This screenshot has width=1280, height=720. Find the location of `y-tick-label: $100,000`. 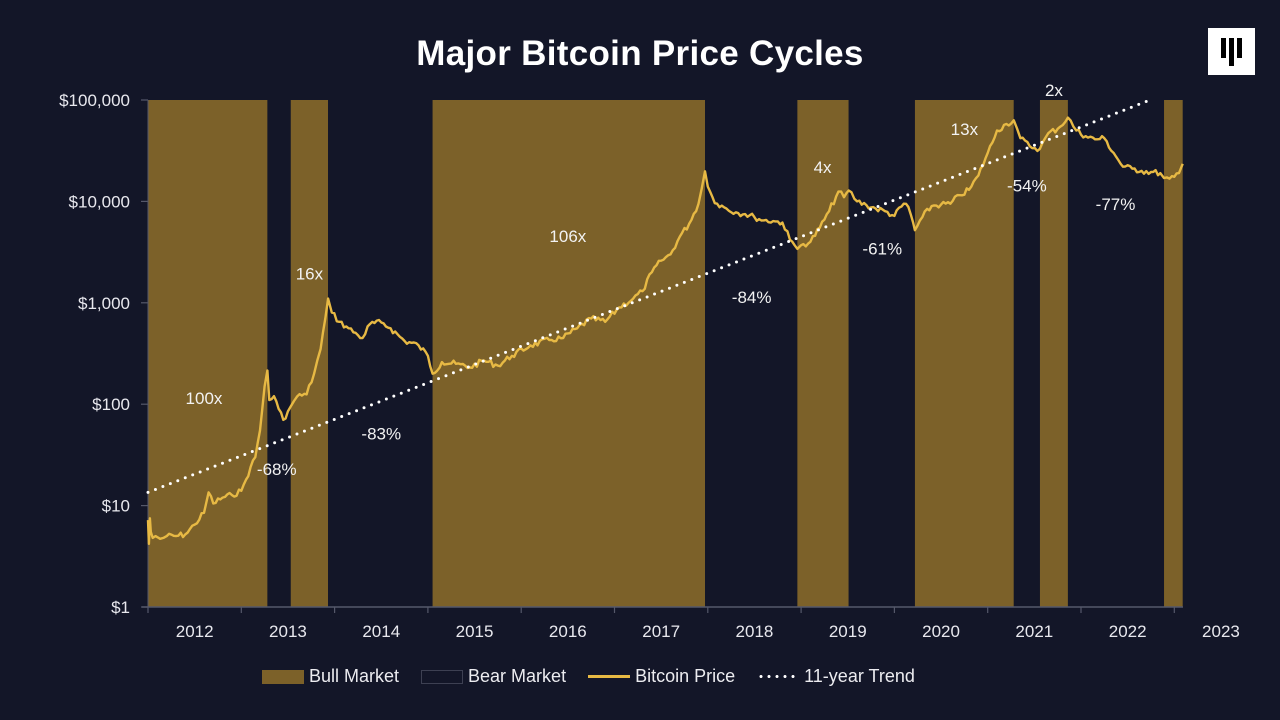

y-tick-label: $100,000 is located at coordinates (94, 100).